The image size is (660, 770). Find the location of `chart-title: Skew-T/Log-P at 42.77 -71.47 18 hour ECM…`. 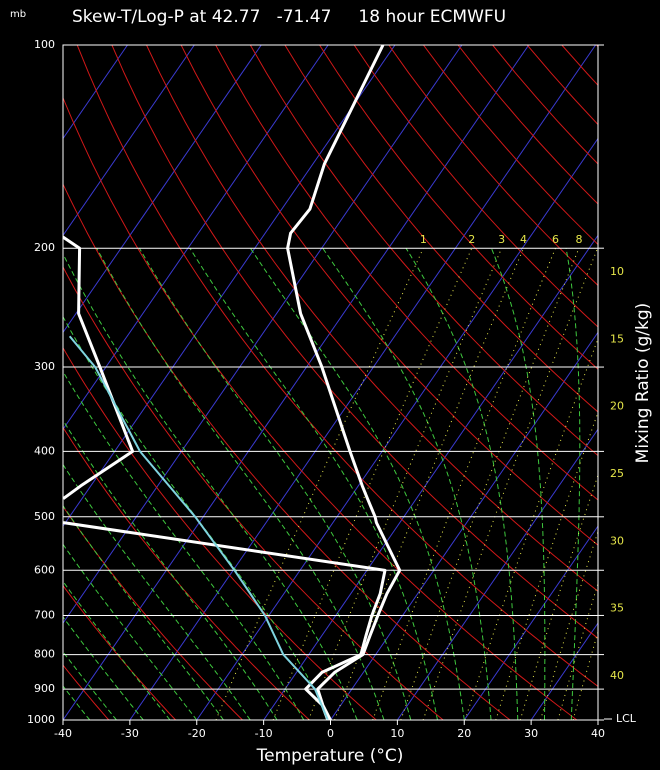

chart-title: Skew-T/Log-P at 42.77 -71.47 18 hour ECM… is located at coordinates (289, 17).